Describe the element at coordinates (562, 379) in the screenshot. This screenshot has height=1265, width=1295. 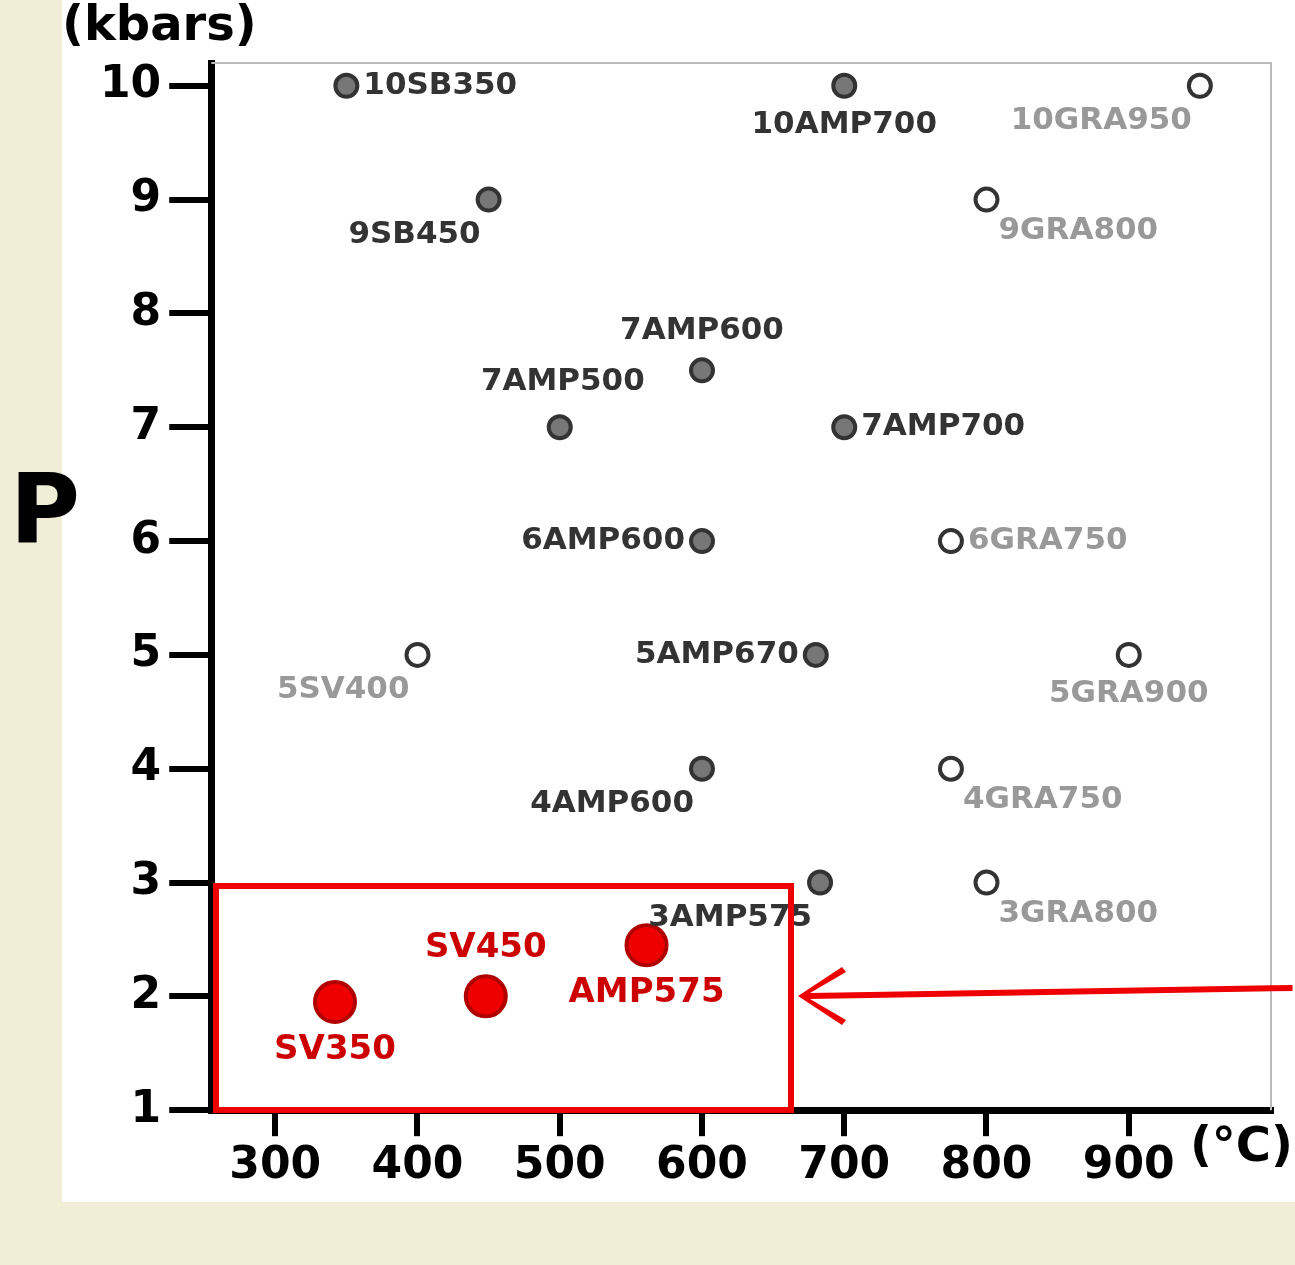
I see `data-label: 7AMP500` at that location.